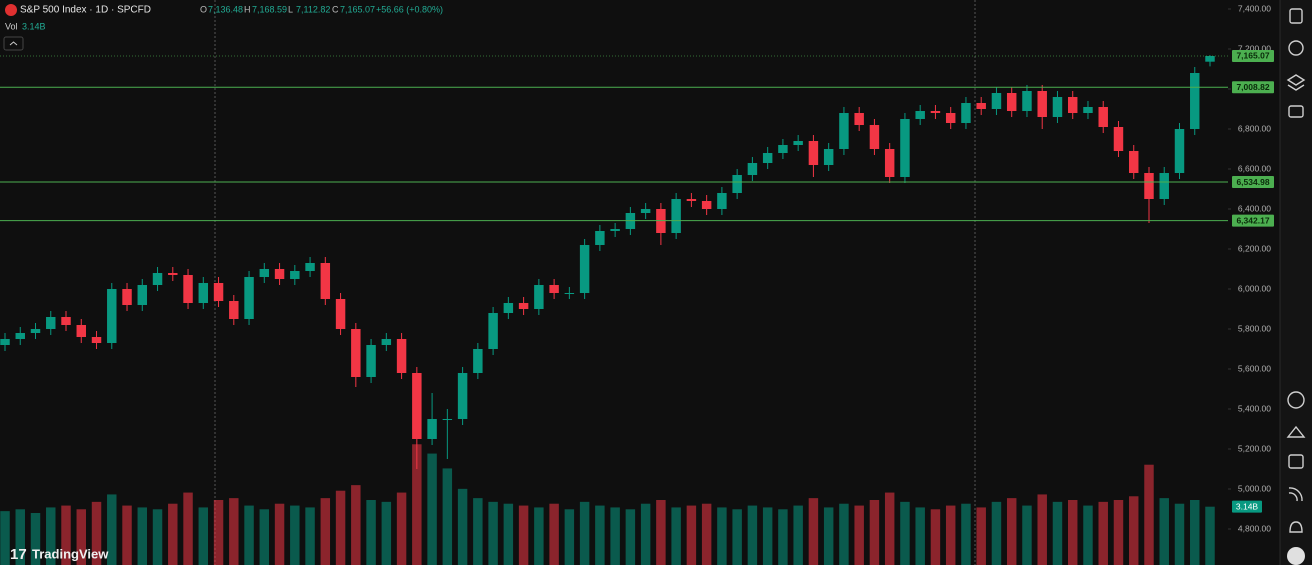 This screenshot has height=565, width=1312. Describe the element at coordinates (1296, 82) in the screenshot. I see `layers-icon` at that location.